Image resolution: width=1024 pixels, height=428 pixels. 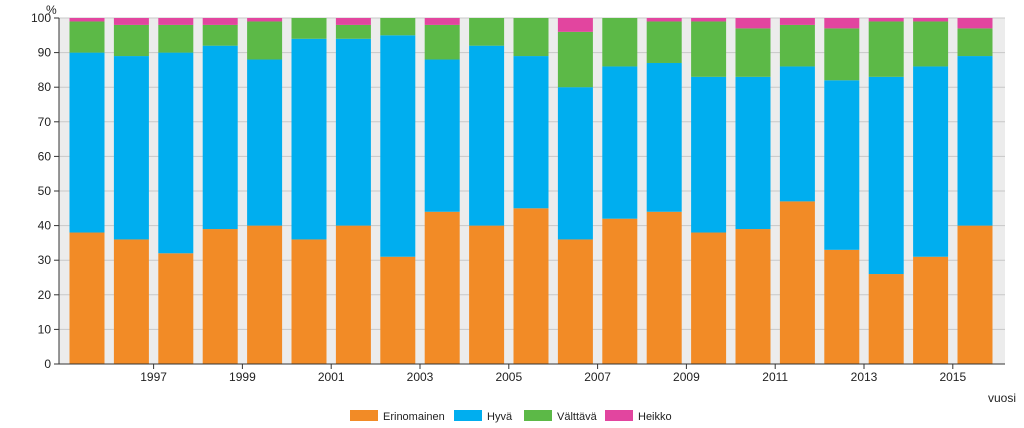 What do you see at coordinates (45, 191) in the screenshot?
I see `y-tick-label: 50` at bounding box center [45, 191].